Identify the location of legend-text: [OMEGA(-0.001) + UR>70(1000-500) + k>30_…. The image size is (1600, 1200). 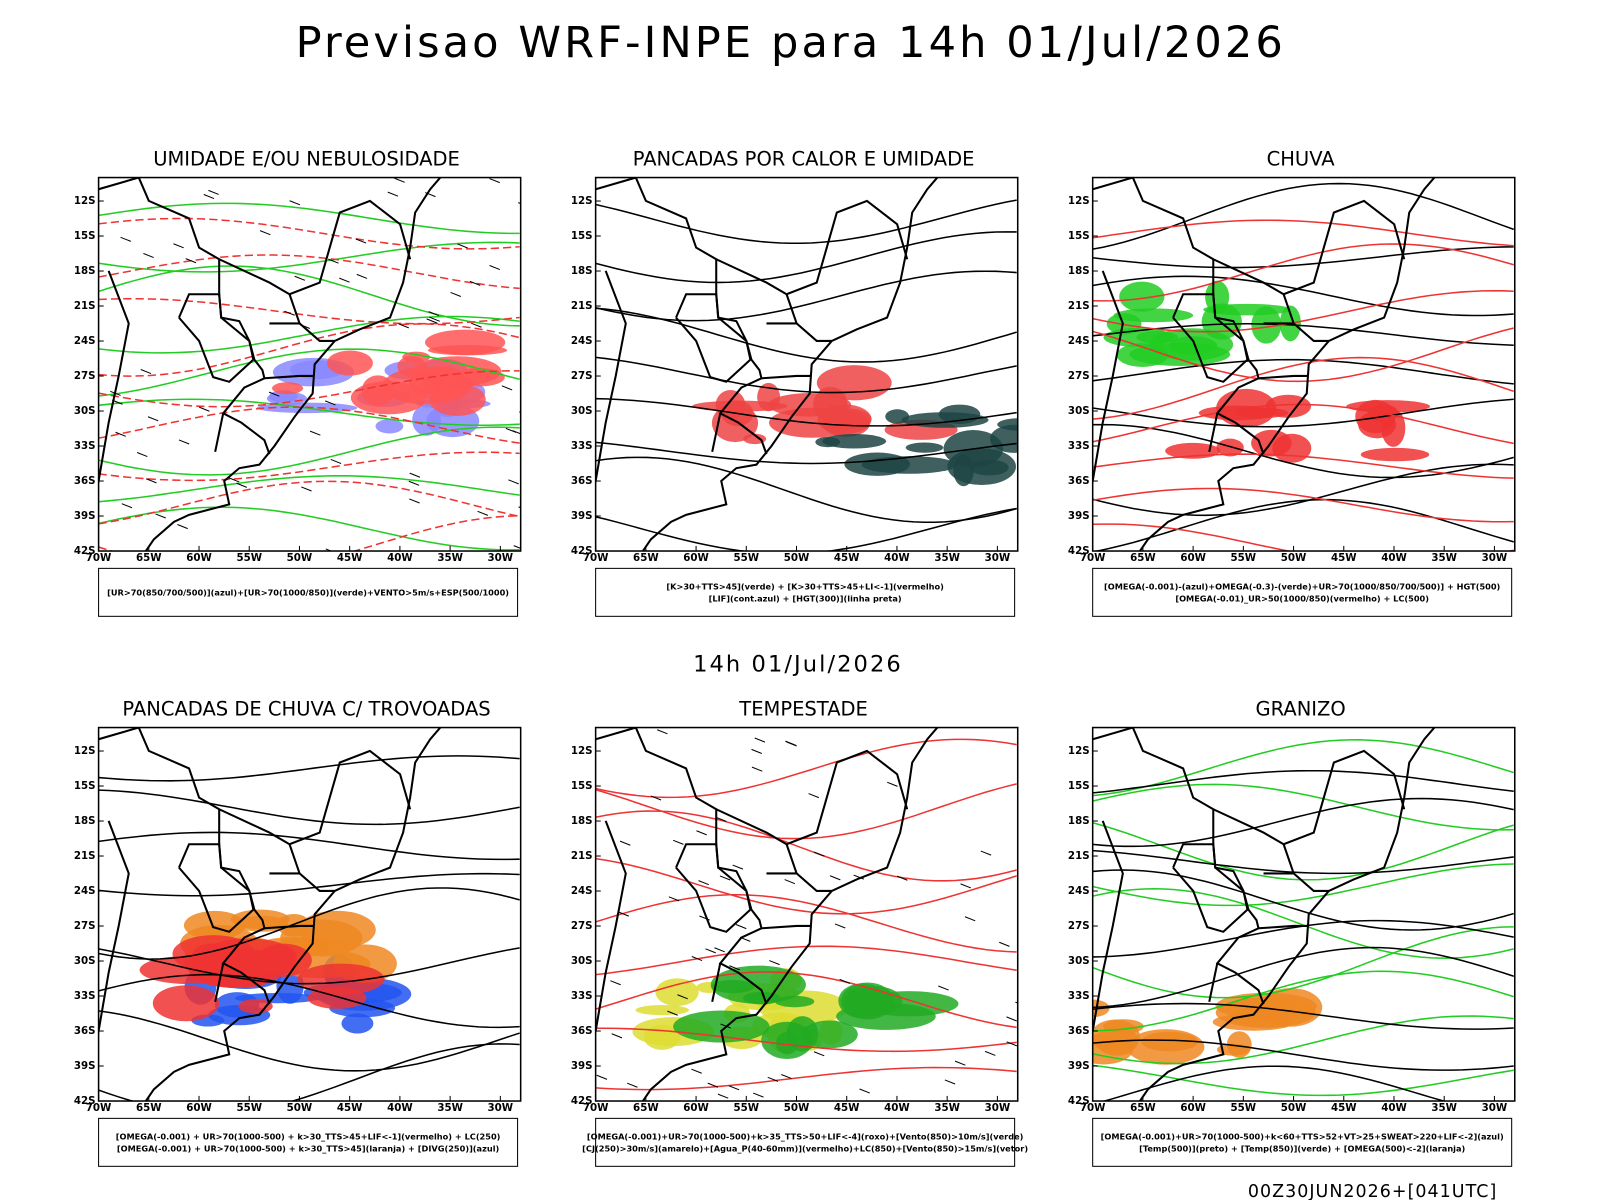
(308, 1149).